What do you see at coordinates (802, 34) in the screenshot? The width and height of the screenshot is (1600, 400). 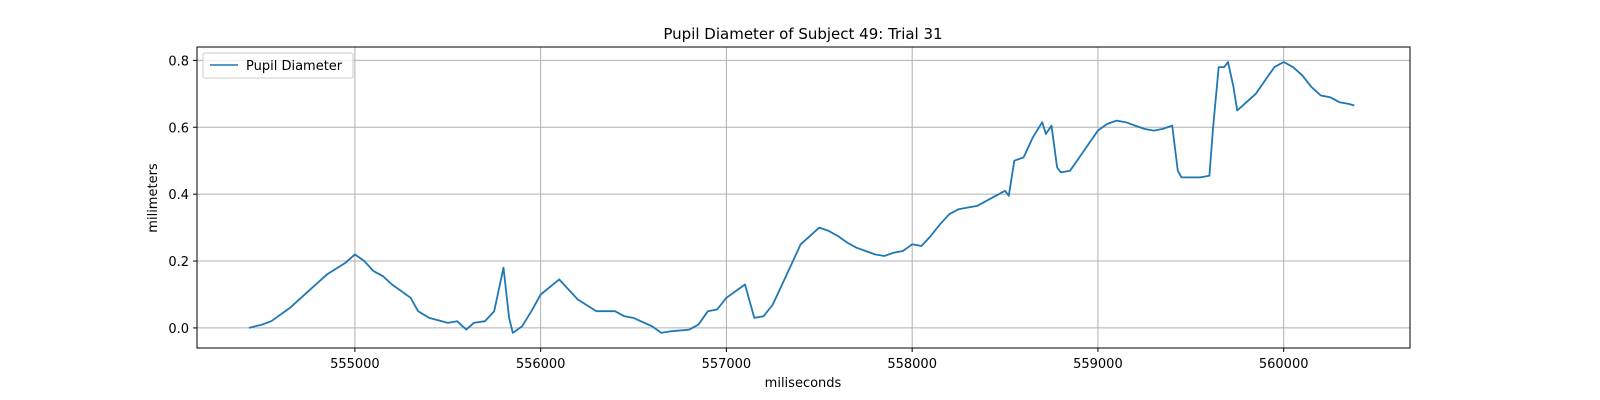 I see `chart-title: Pupil Diameter of Subject 49: Trial 31` at bounding box center [802, 34].